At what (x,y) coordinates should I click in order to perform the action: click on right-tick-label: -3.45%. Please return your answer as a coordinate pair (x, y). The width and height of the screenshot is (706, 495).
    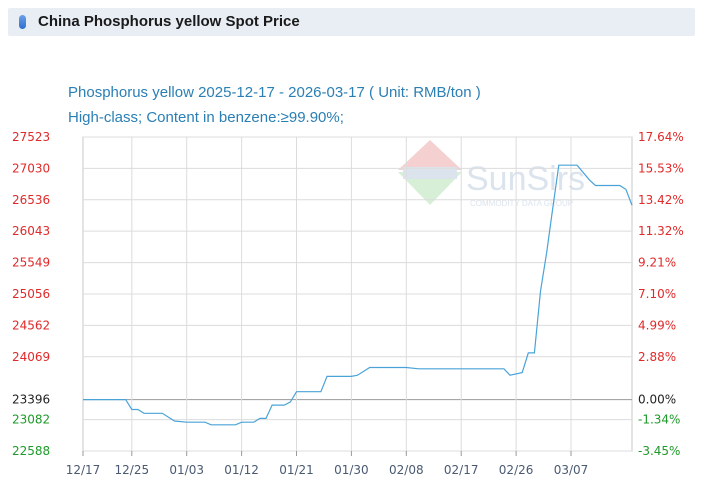
    Looking at the image, I should click on (659, 451).